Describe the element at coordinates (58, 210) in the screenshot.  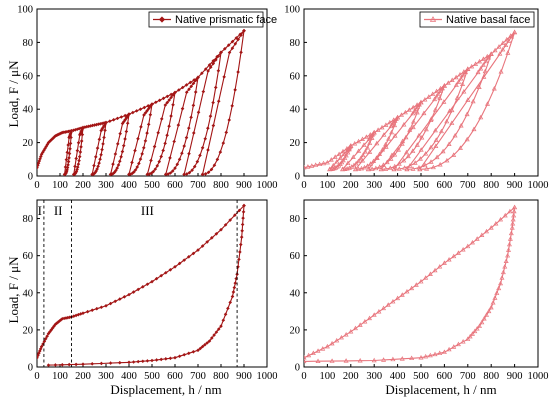
I see `region-label: II` at that location.